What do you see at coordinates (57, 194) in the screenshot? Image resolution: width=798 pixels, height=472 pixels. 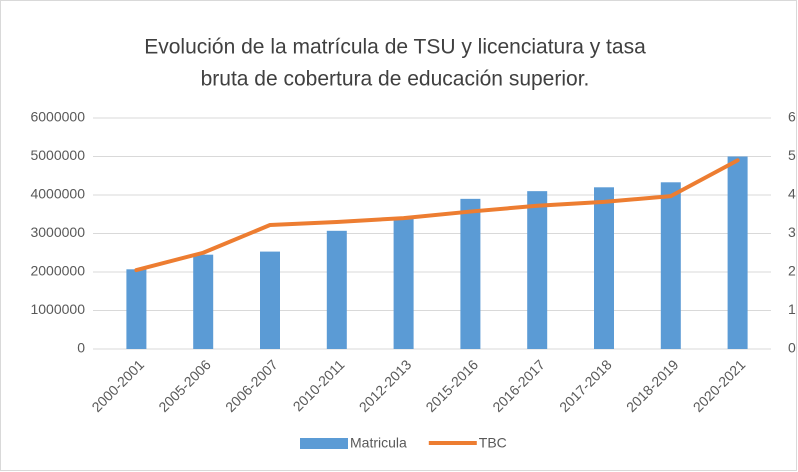 I see `y-tick-label: 4000000` at bounding box center [57, 194].